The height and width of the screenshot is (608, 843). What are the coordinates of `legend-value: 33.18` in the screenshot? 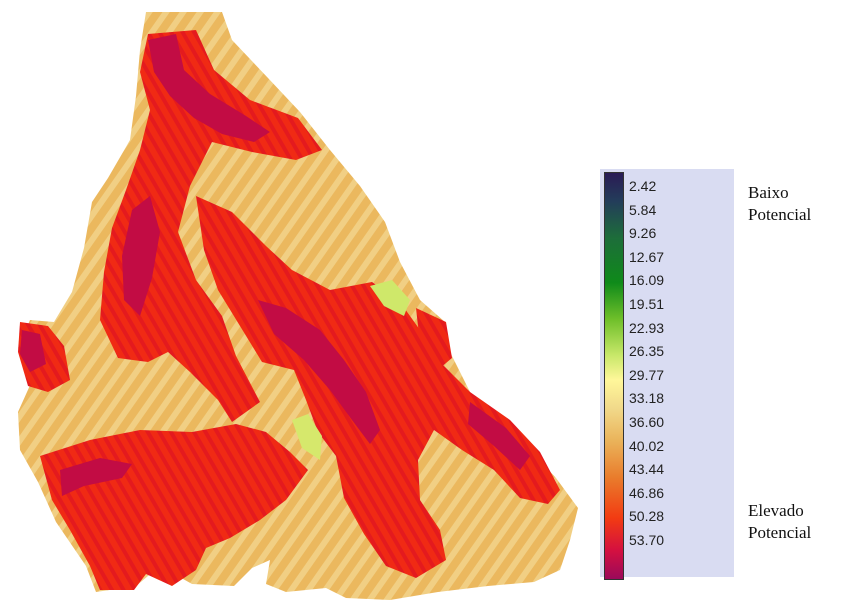 It's located at (647, 398).